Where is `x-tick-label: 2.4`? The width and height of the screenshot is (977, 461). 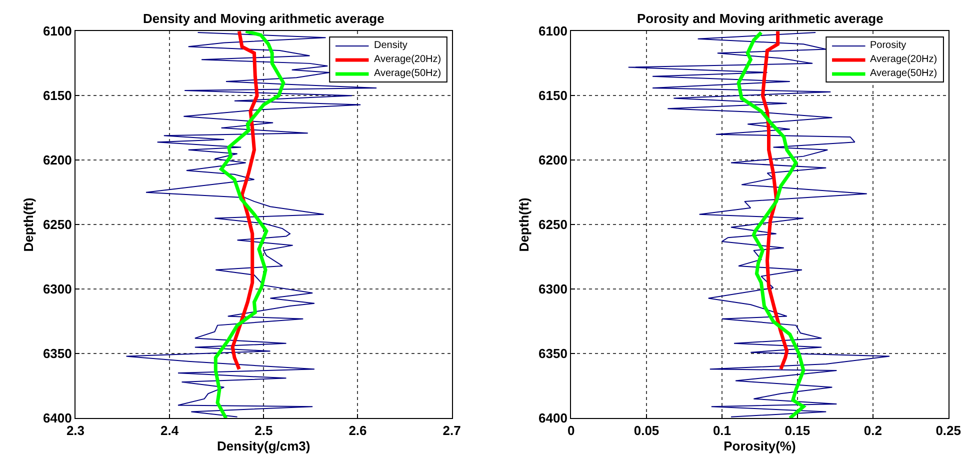
x-tick-label: 2.4 is located at coordinates (170, 430).